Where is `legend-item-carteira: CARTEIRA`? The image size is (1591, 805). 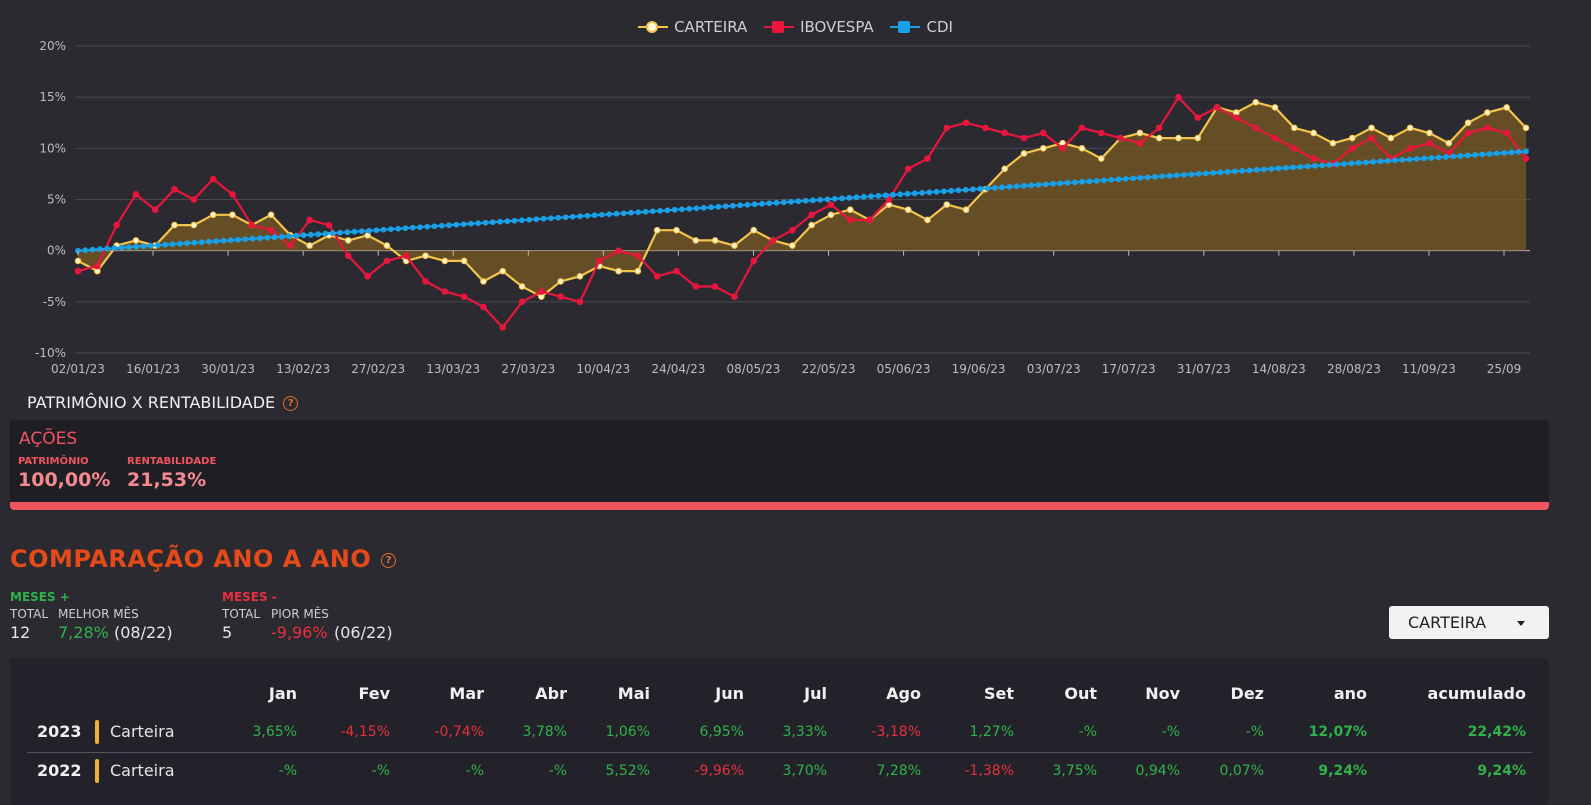
legend-item-carteira: CARTEIRA is located at coordinates (692, 27).